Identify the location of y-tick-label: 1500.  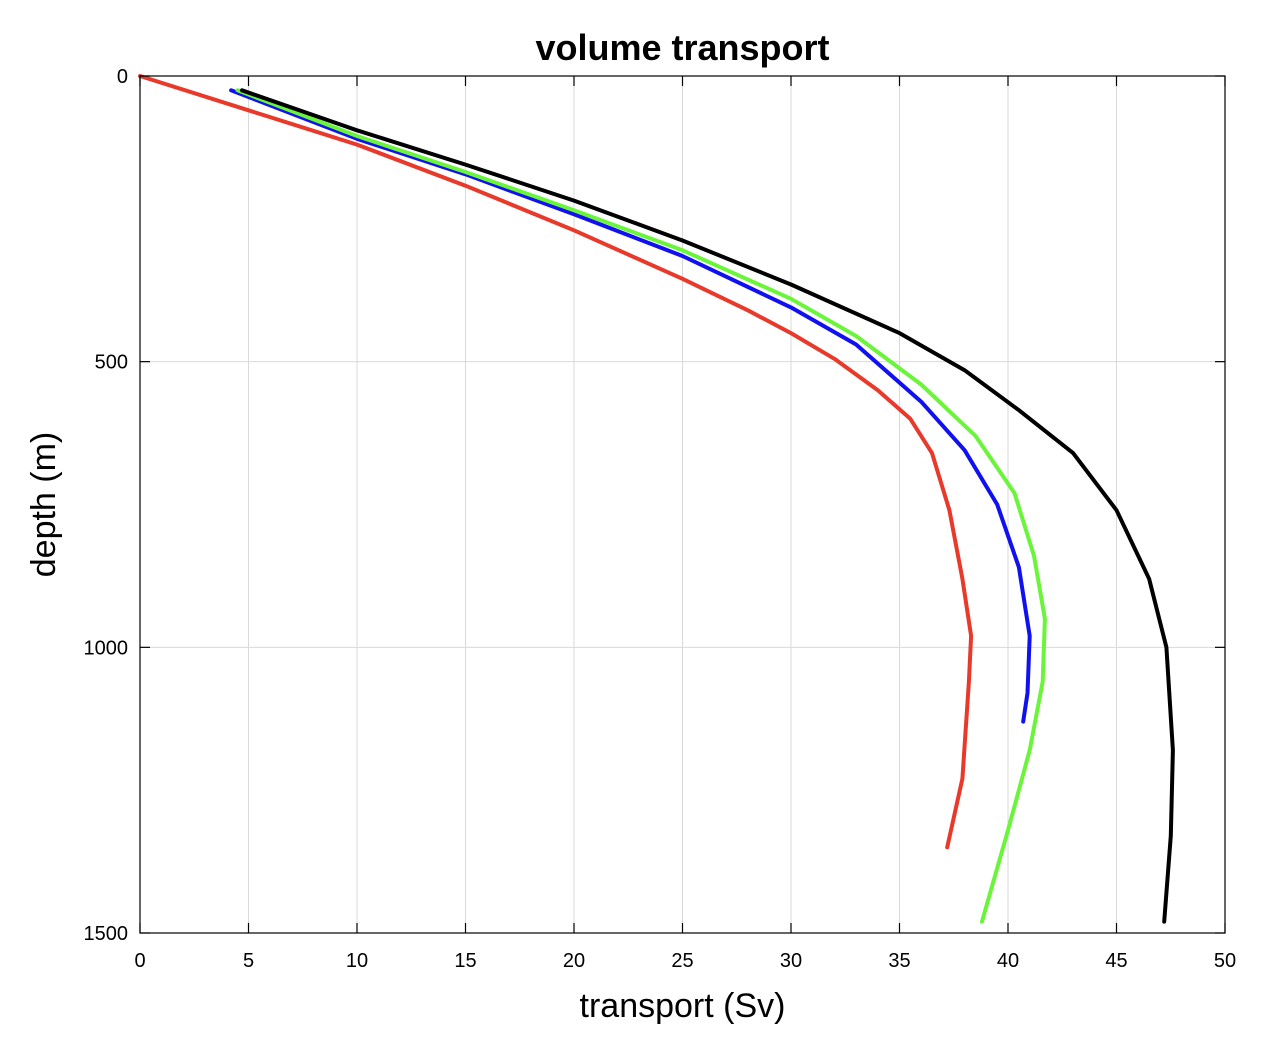
(106, 934).